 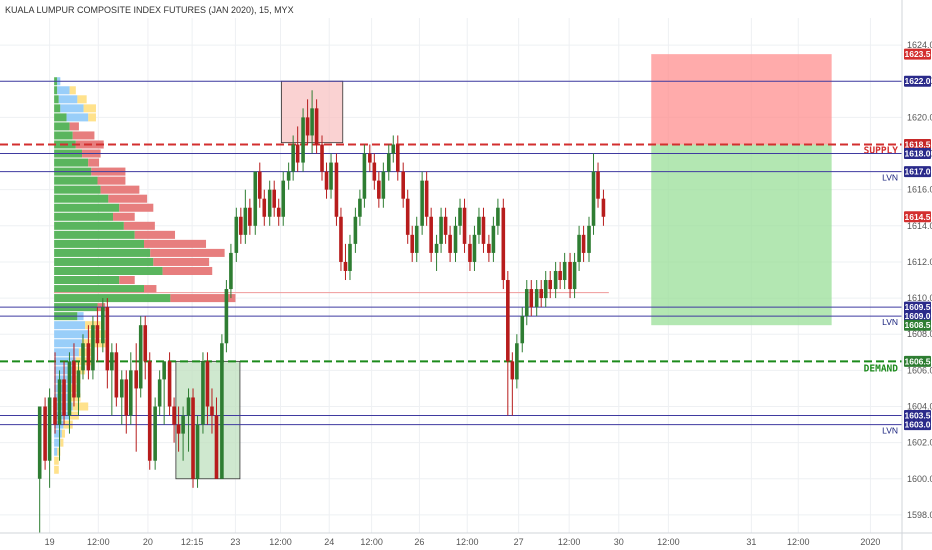 What do you see at coordinates (419, 542) in the screenshot?
I see `x-tick-label: 26` at bounding box center [419, 542].